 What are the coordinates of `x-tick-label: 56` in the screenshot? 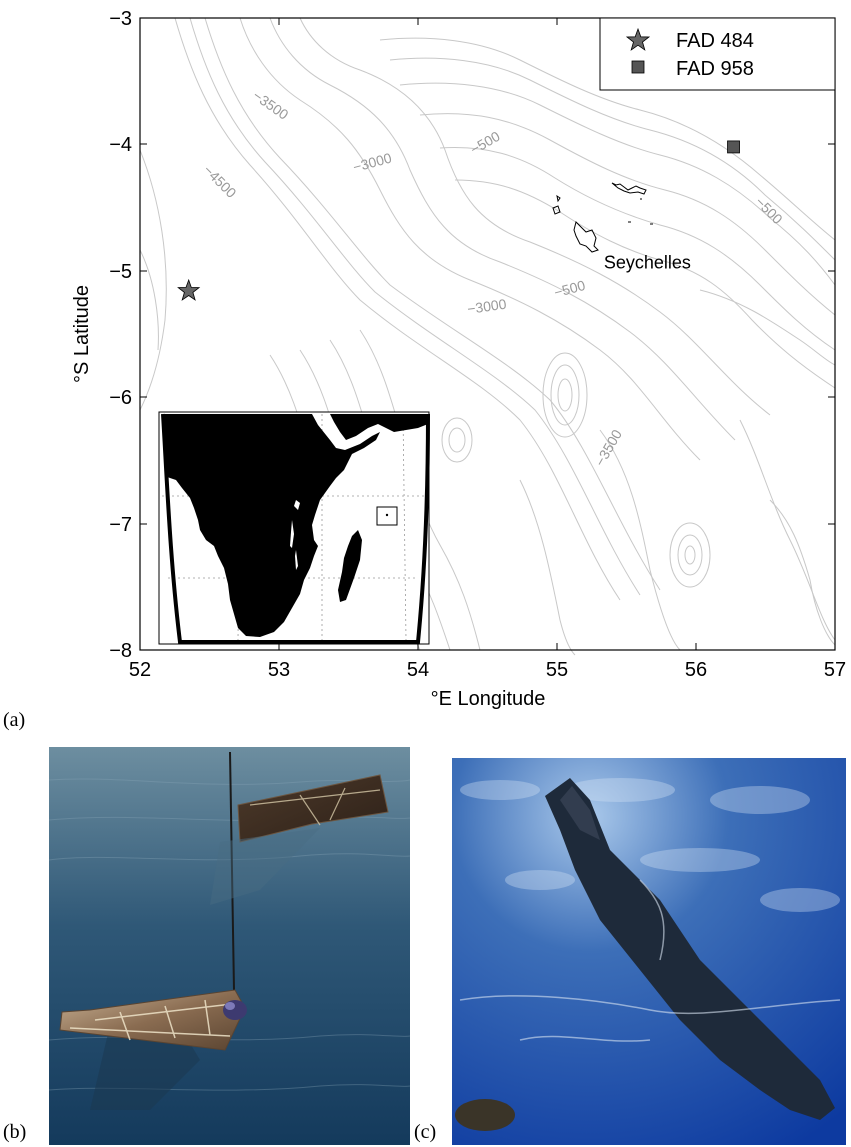 It's located at (696, 670).